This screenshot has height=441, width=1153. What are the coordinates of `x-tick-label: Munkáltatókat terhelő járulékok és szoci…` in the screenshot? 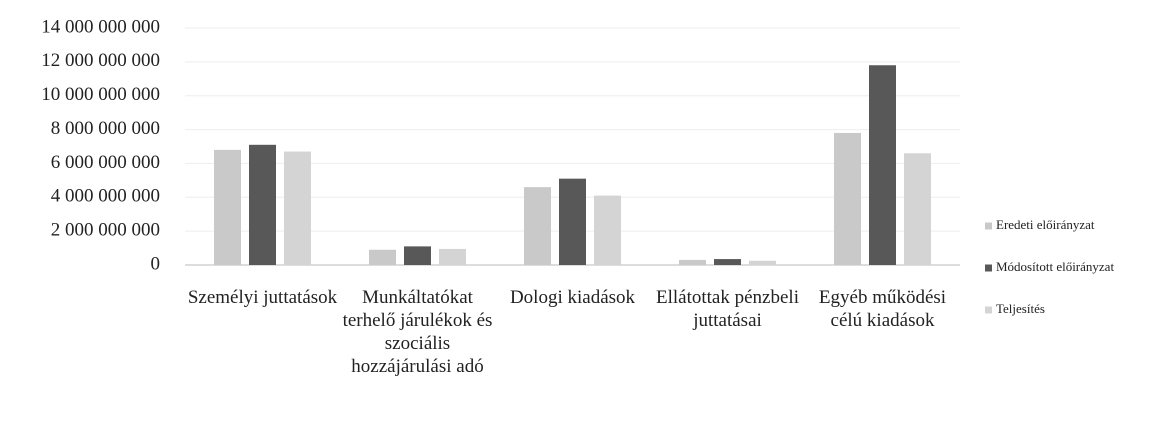 It's located at (417, 332).